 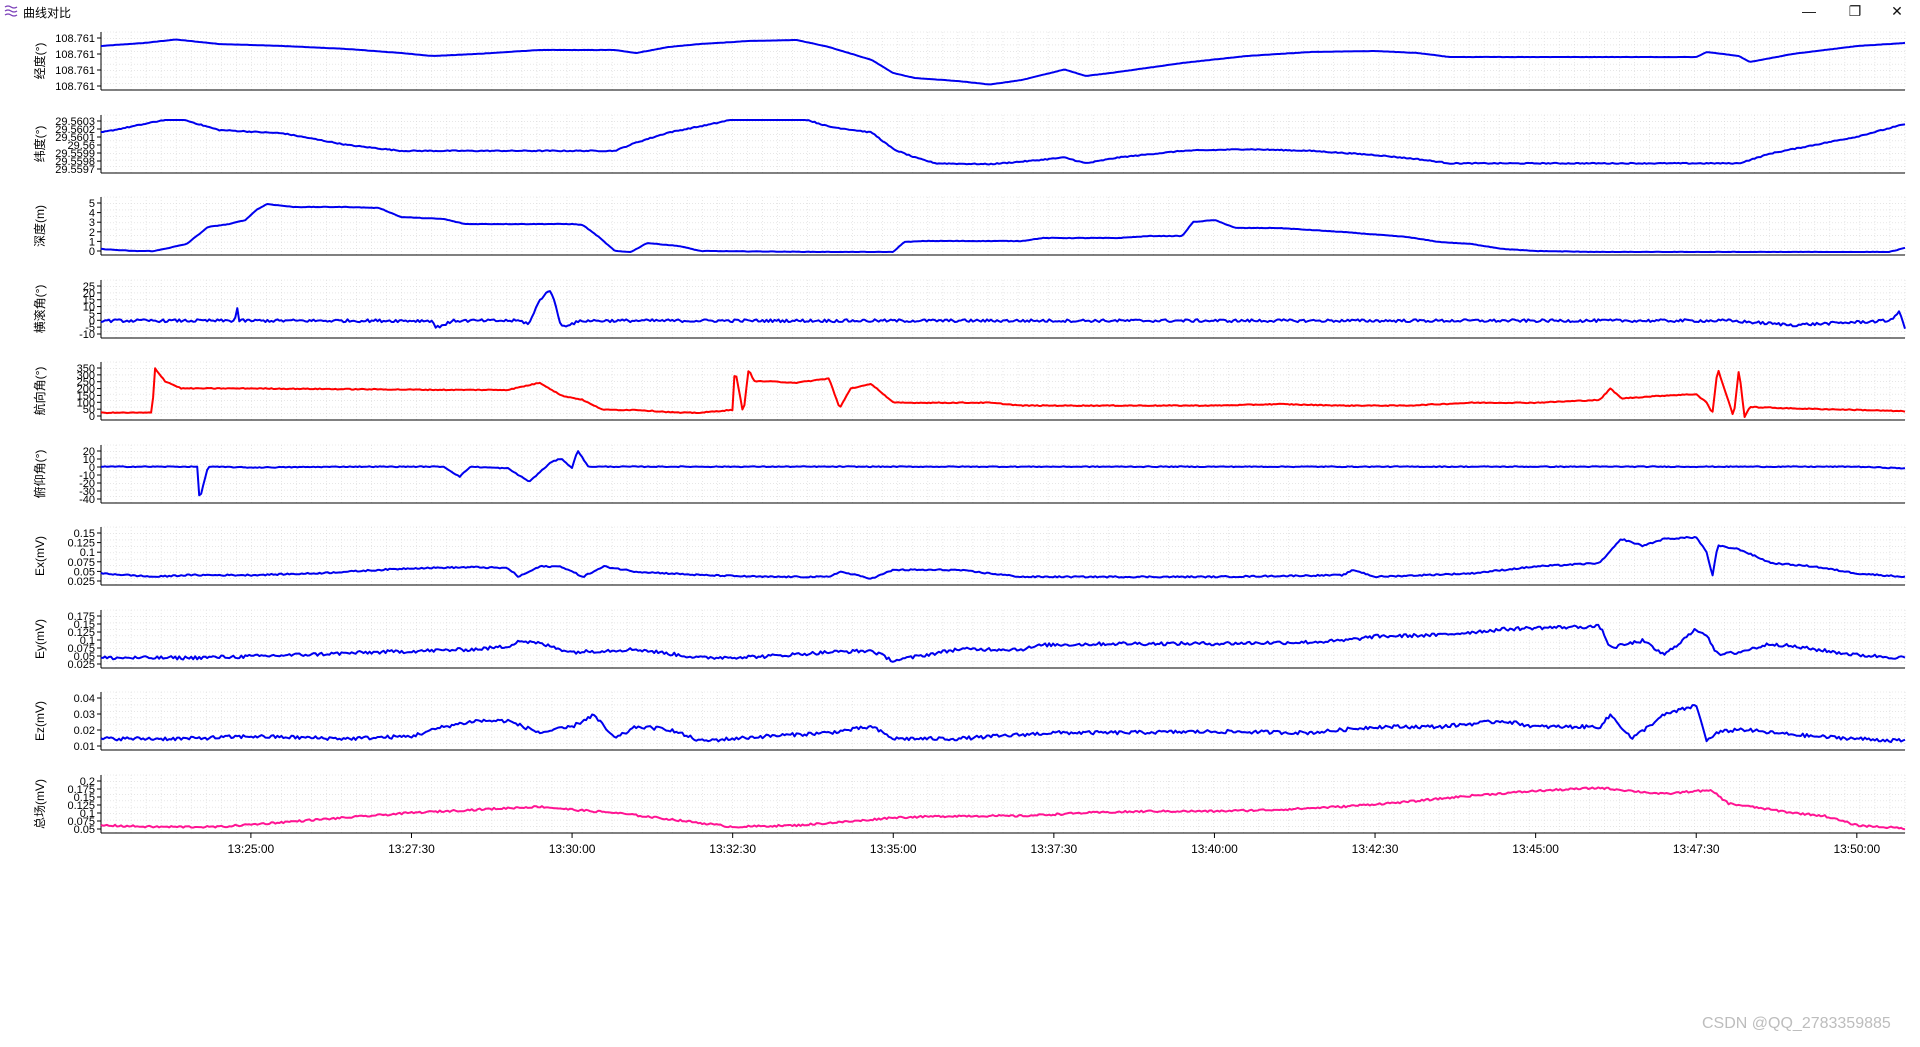 I want to click on y-tick-label: 300, so click(x=86, y=376).